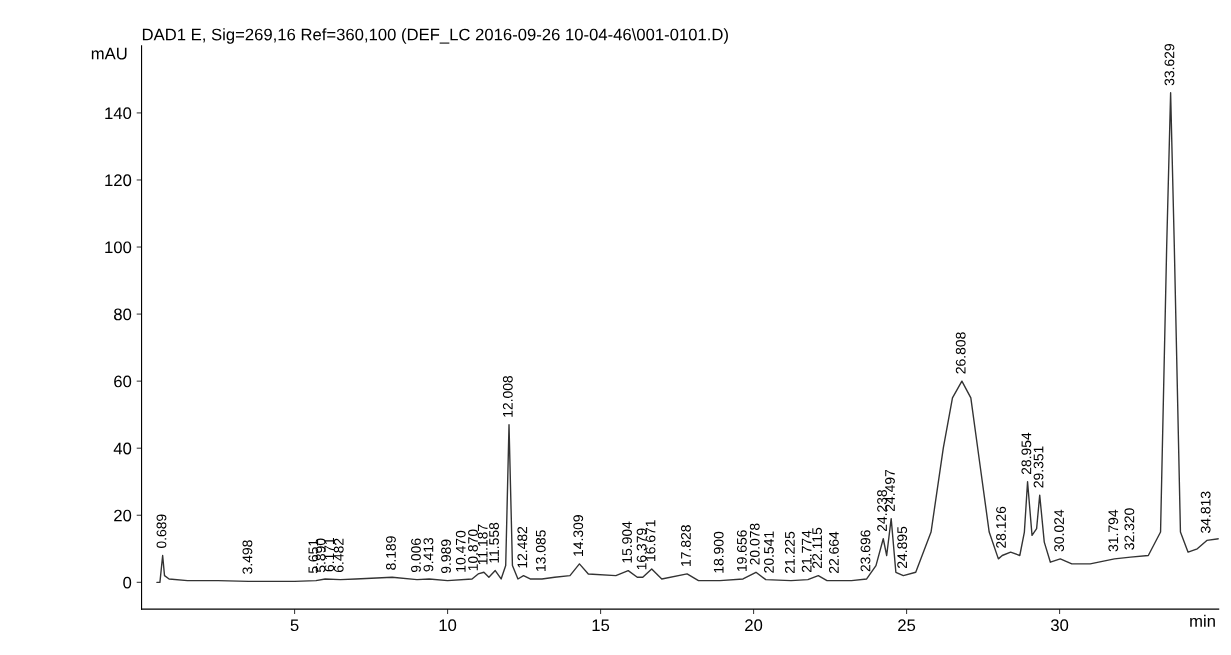 The image size is (1231, 655). What do you see at coordinates (817, 547) in the screenshot?
I see `annotation: 22.115` at bounding box center [817, 547].